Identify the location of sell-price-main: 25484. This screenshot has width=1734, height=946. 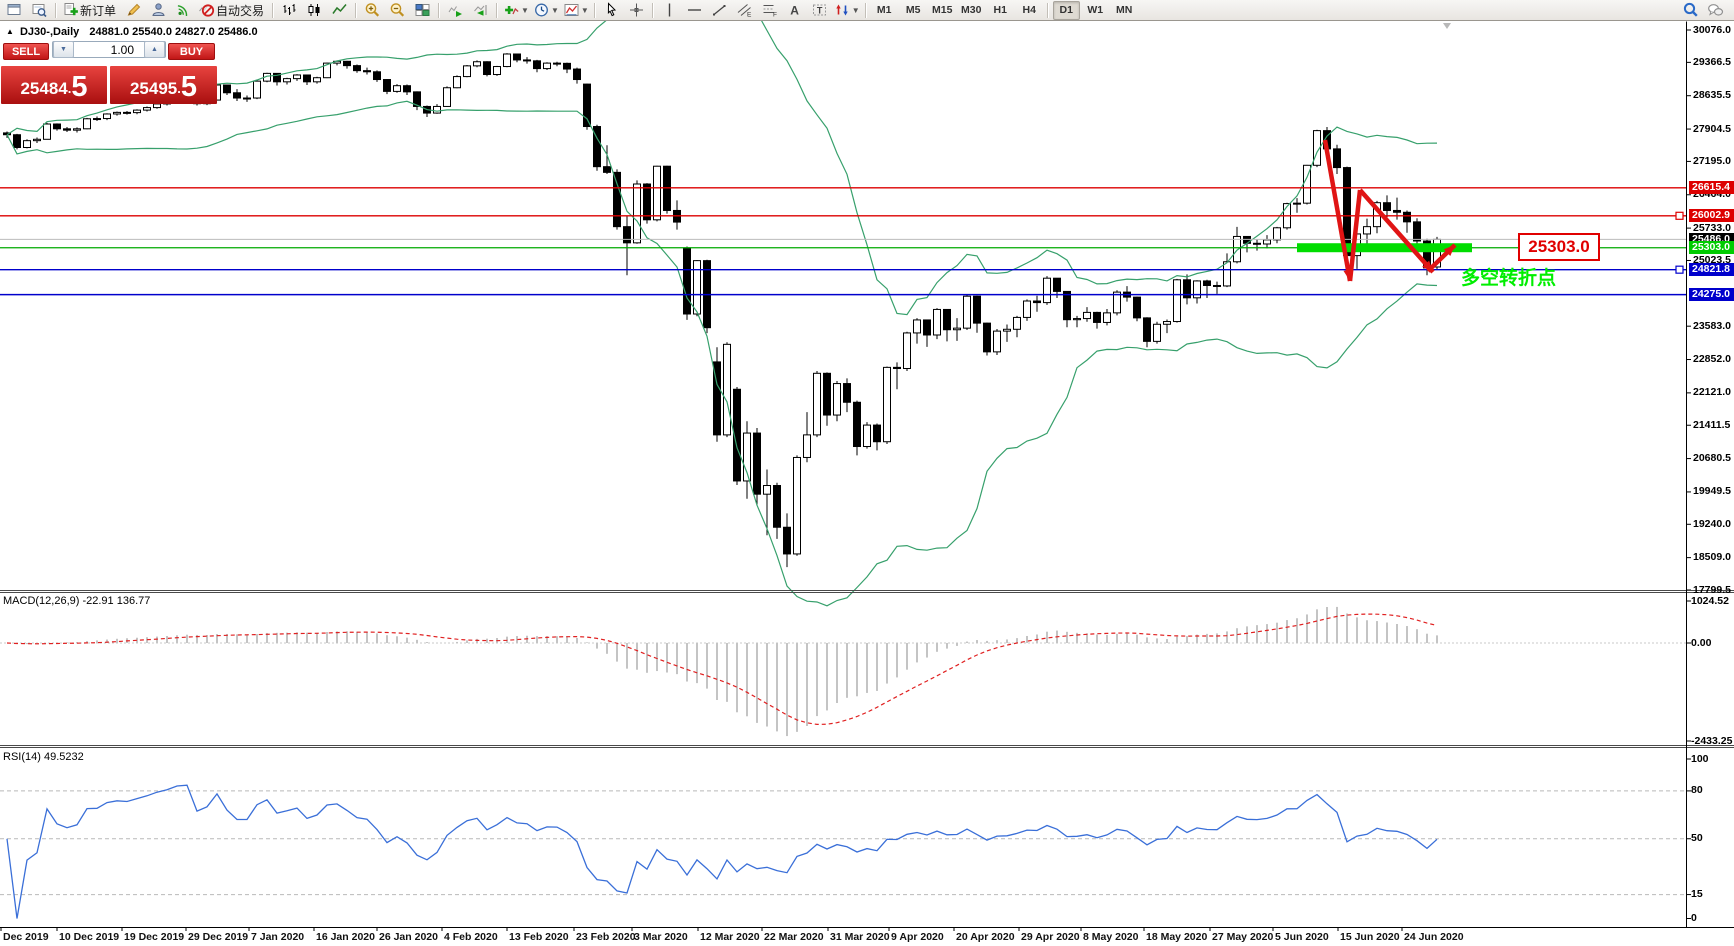
(44, 88).